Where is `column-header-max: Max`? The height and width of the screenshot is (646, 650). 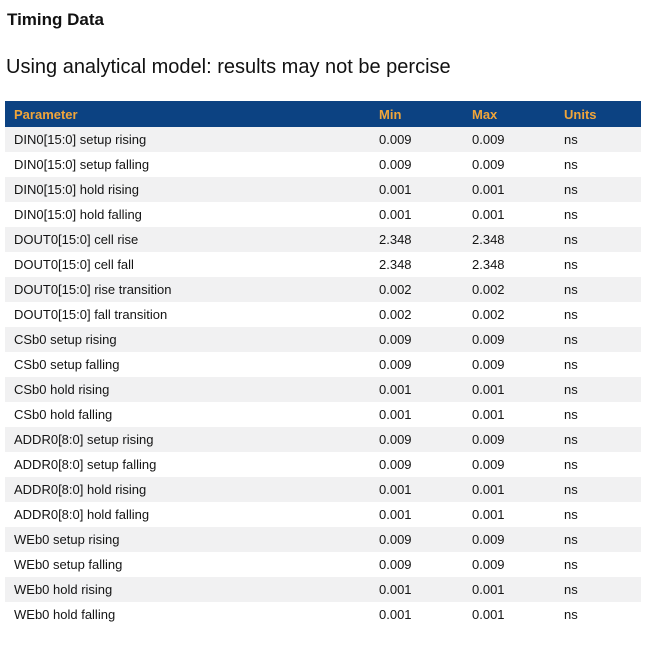 column-header-max: Max is located at coordinates (509, 114).